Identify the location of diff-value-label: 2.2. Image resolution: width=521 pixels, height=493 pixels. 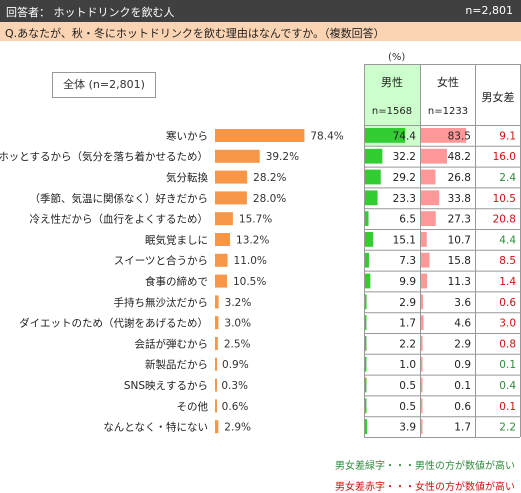
(507, 428).